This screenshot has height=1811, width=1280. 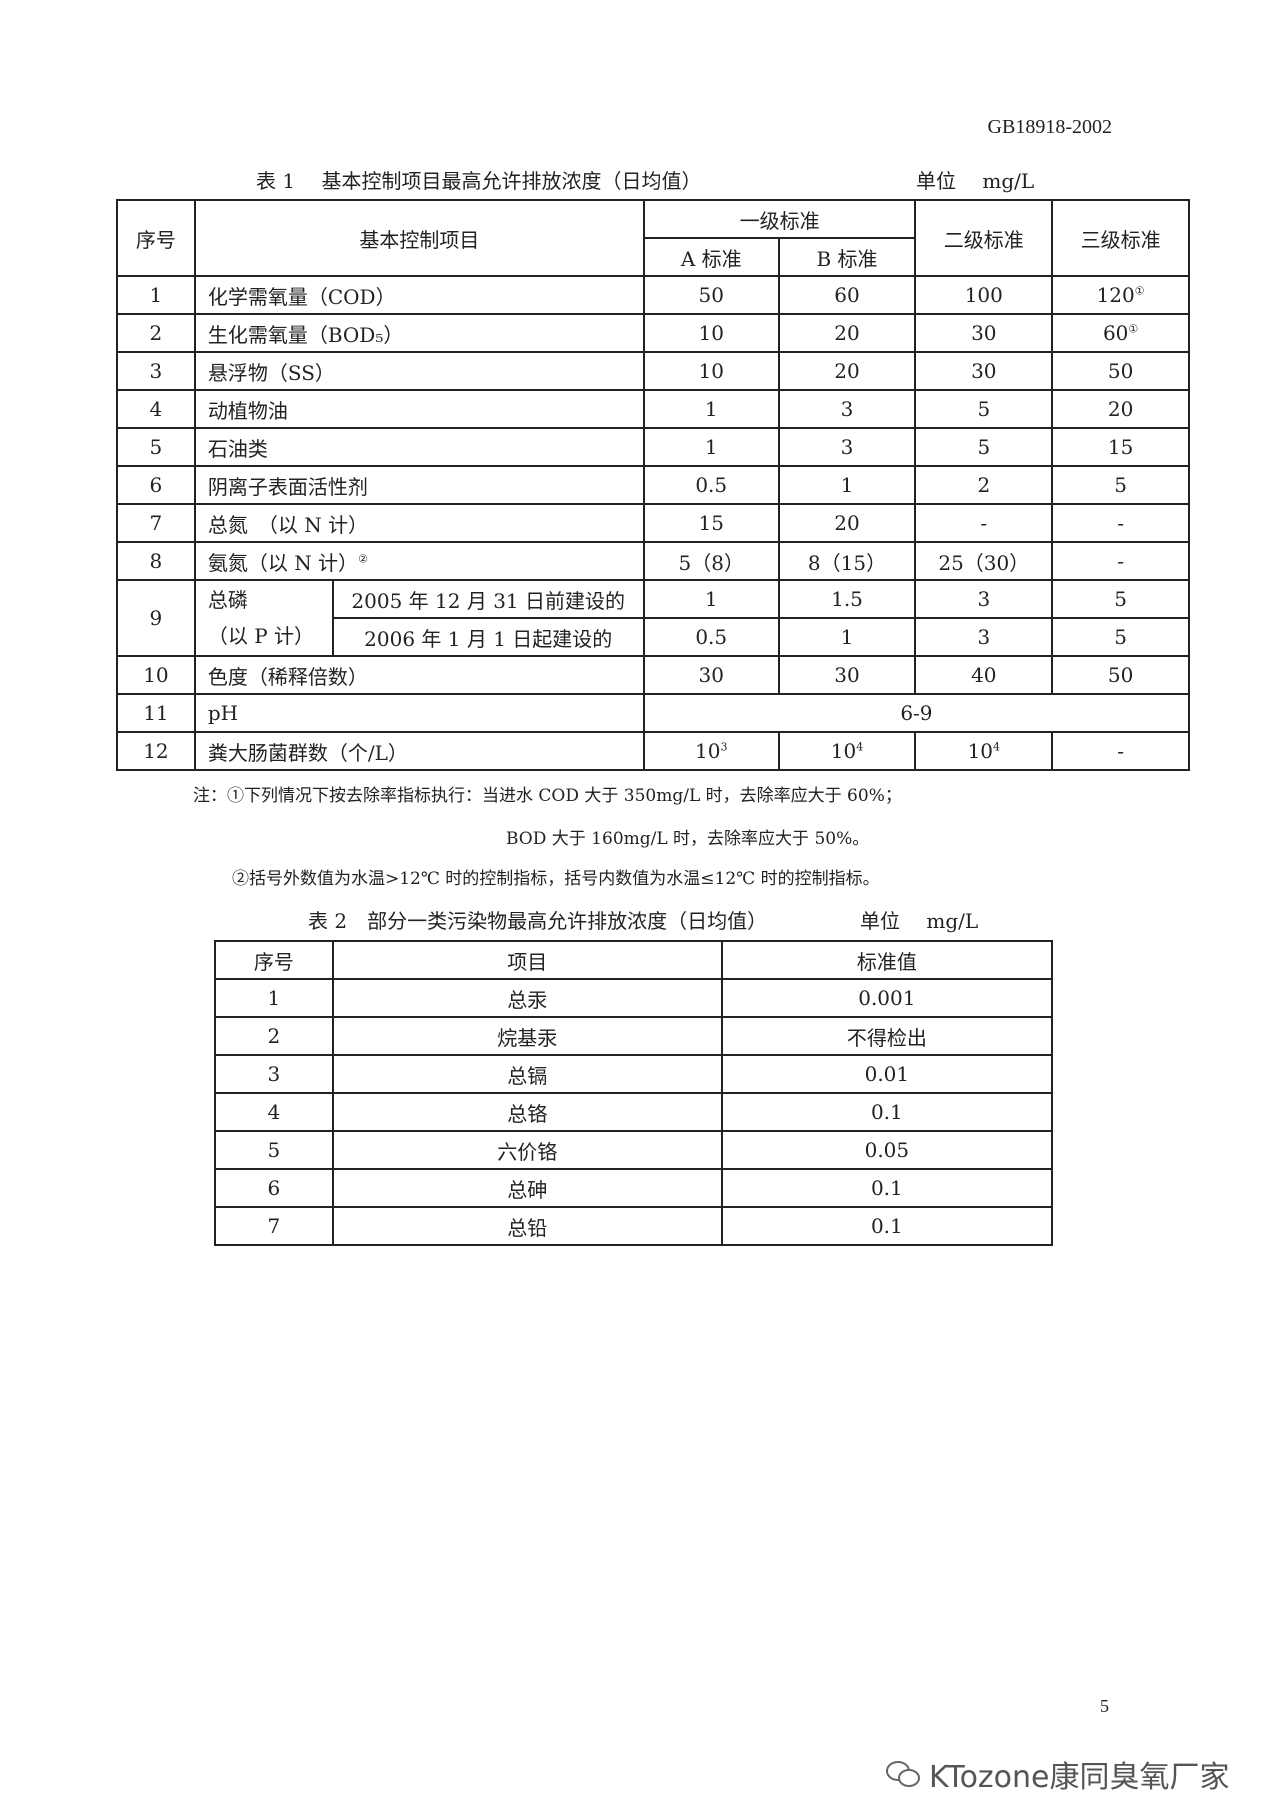 I want to click on table-cell: -, so click(x=1120, y=751).